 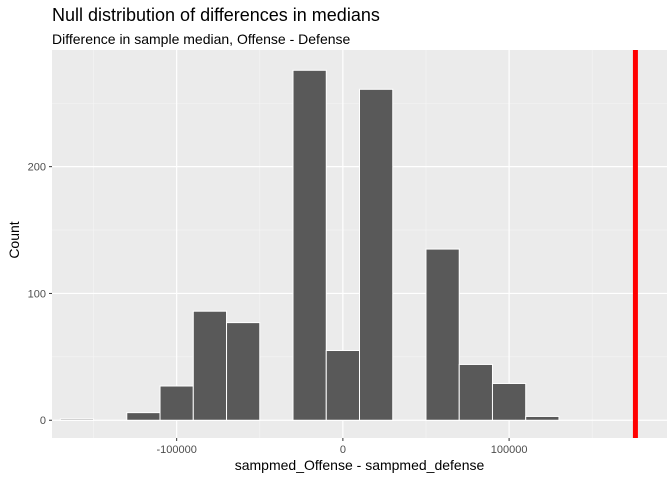 I want to click on y-tick-label: 100, so click(x=37, y=294).